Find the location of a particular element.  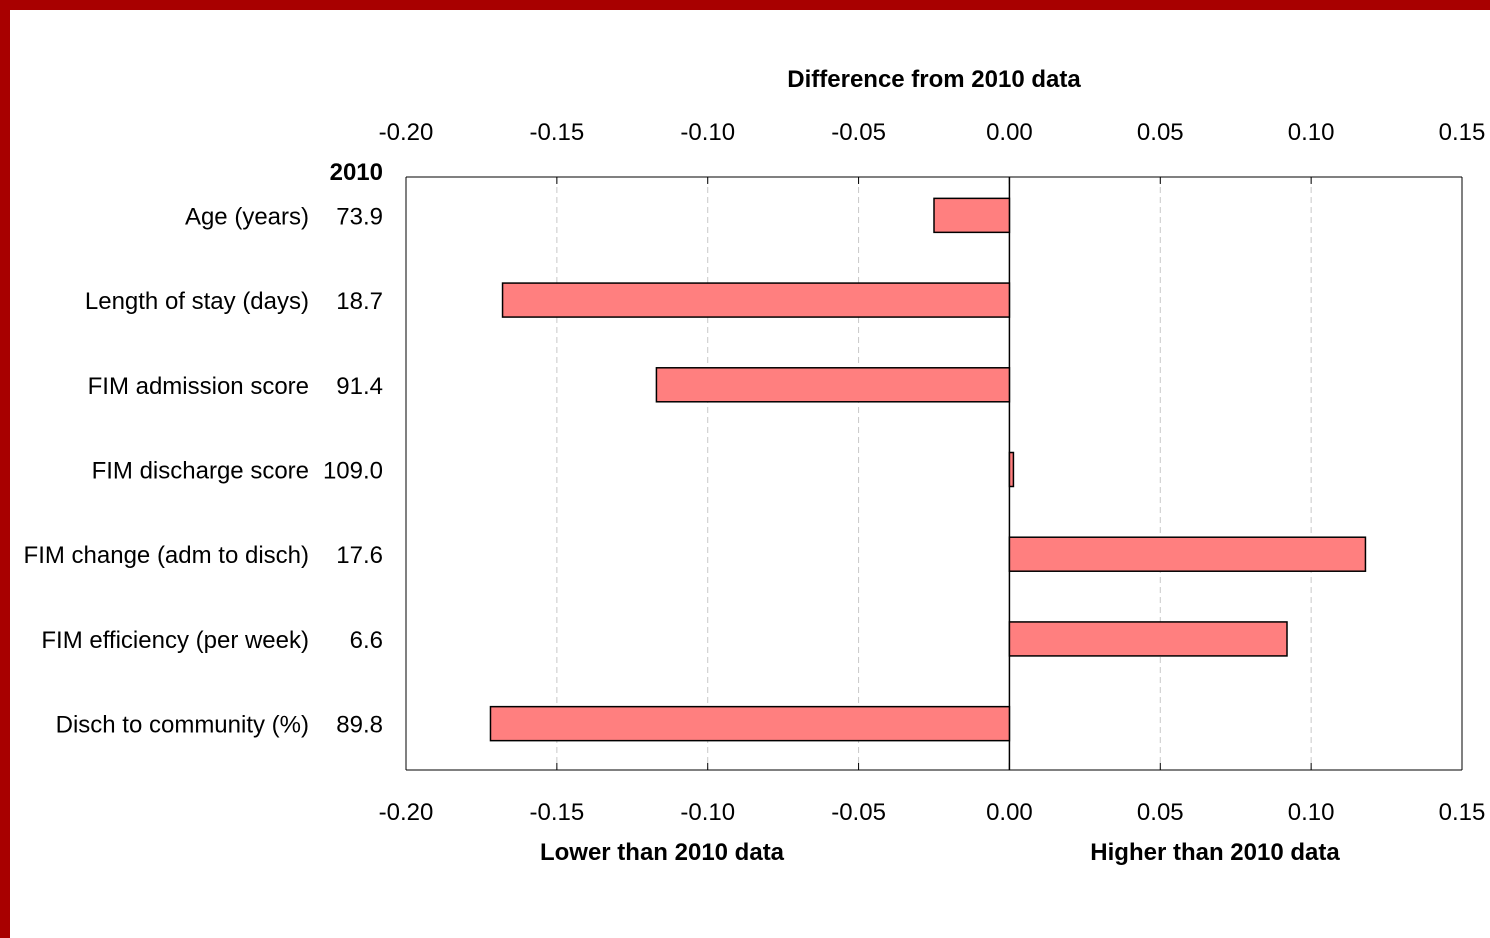

category-label: FIM change (adm to disch) is located at coordinates (166, 555).